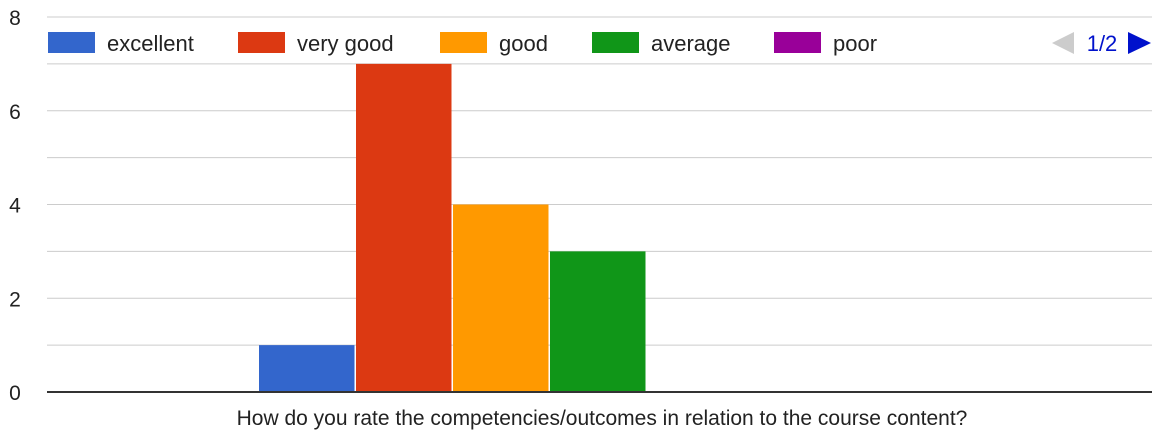 The image size is (1156, 435). What do you see at coordinates (15, 393) in the screenshot?
I see `y-tick-label: 0` at bounding box center [15, 393].